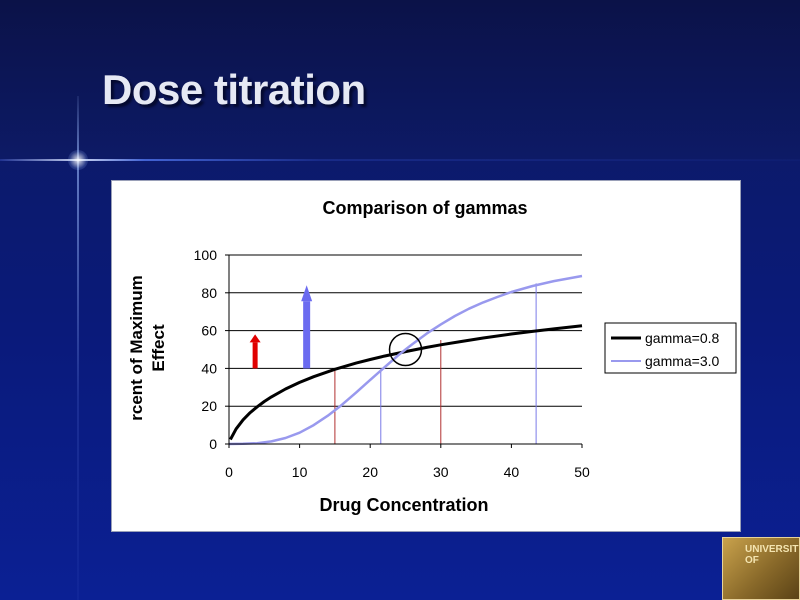  I want to click on decorative-sparkle, so click(78, 160).